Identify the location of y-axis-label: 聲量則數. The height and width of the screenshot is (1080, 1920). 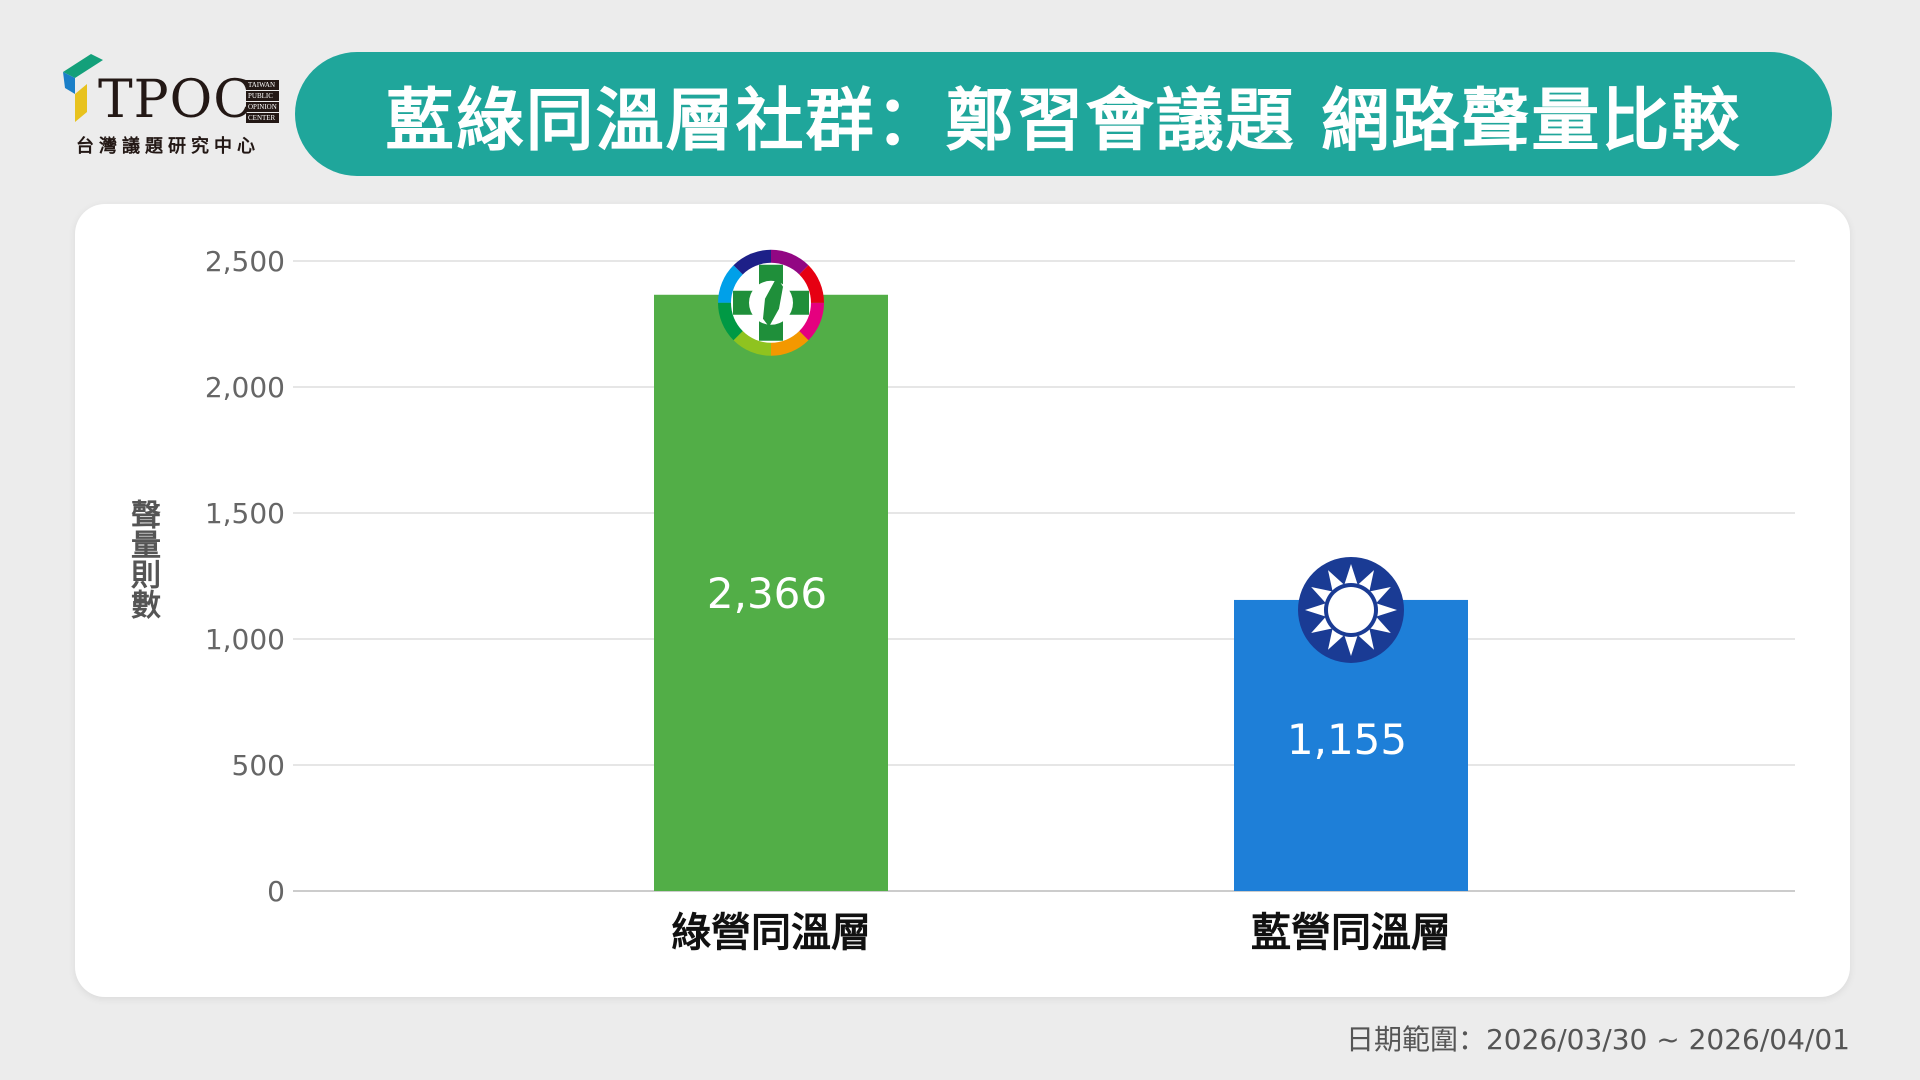
(142, 559).